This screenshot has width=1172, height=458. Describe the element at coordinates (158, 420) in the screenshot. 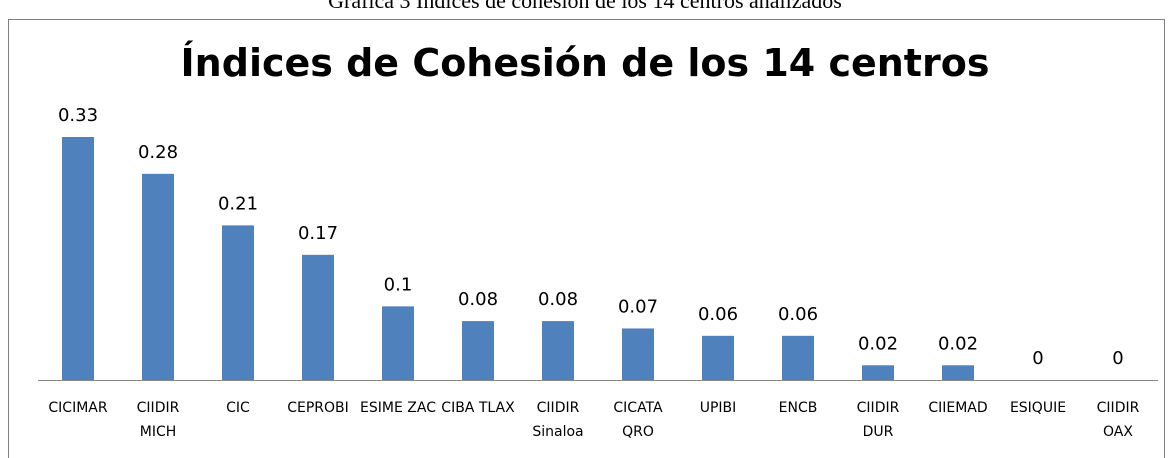

I see `x-tick-label: CIIDIR MICH` at that location.